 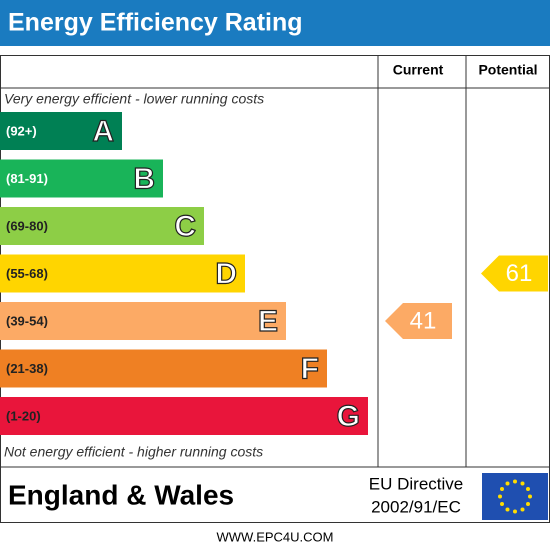 I want to click on band-range: (69-80), so click(x=27, y=225).